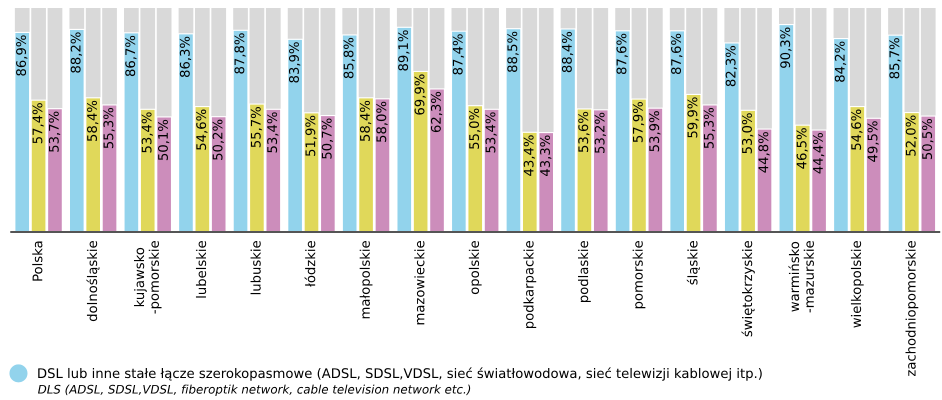 Image resolution: width=942 pixels, height=400 pixels. I want to click on x-tick-label: dolnośląskie, so click(93, 281).